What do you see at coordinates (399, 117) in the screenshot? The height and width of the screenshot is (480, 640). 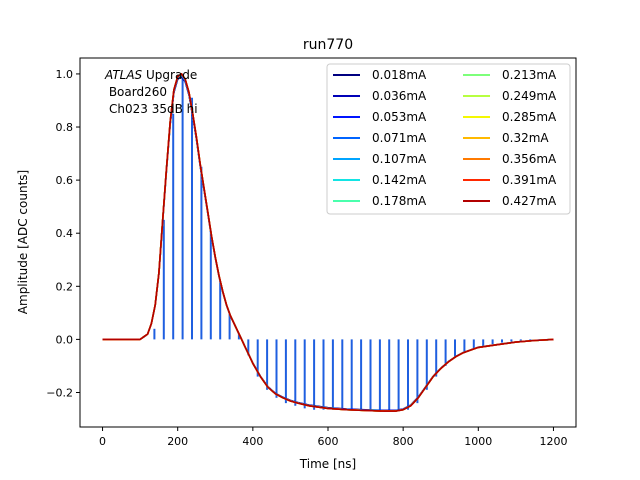 I see `legend-label: 0.053mA` at bounding box center [399, 117].